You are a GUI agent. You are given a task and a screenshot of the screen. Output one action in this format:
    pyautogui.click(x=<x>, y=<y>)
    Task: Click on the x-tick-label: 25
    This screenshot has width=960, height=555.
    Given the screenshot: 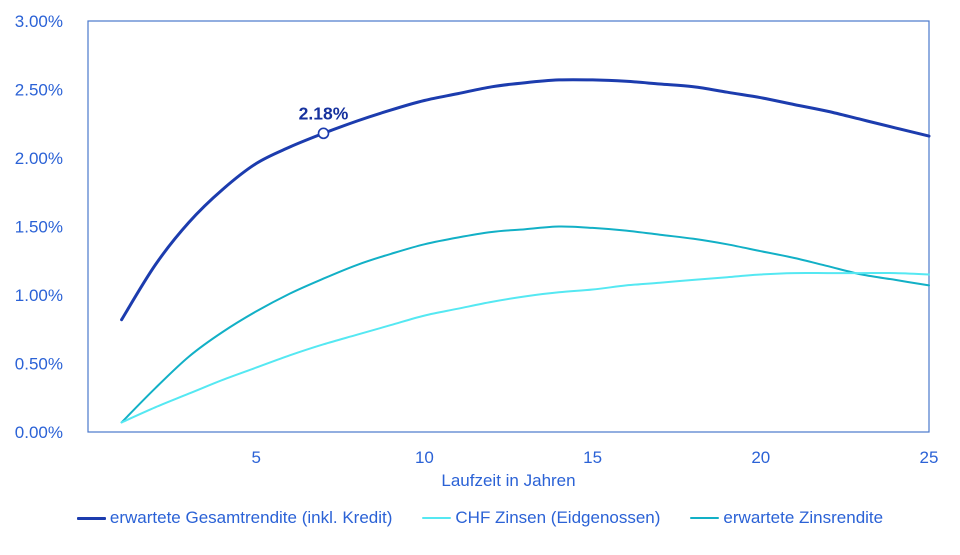 What is the action you would take?
    pyautogui.click(x=929, y=457)
    